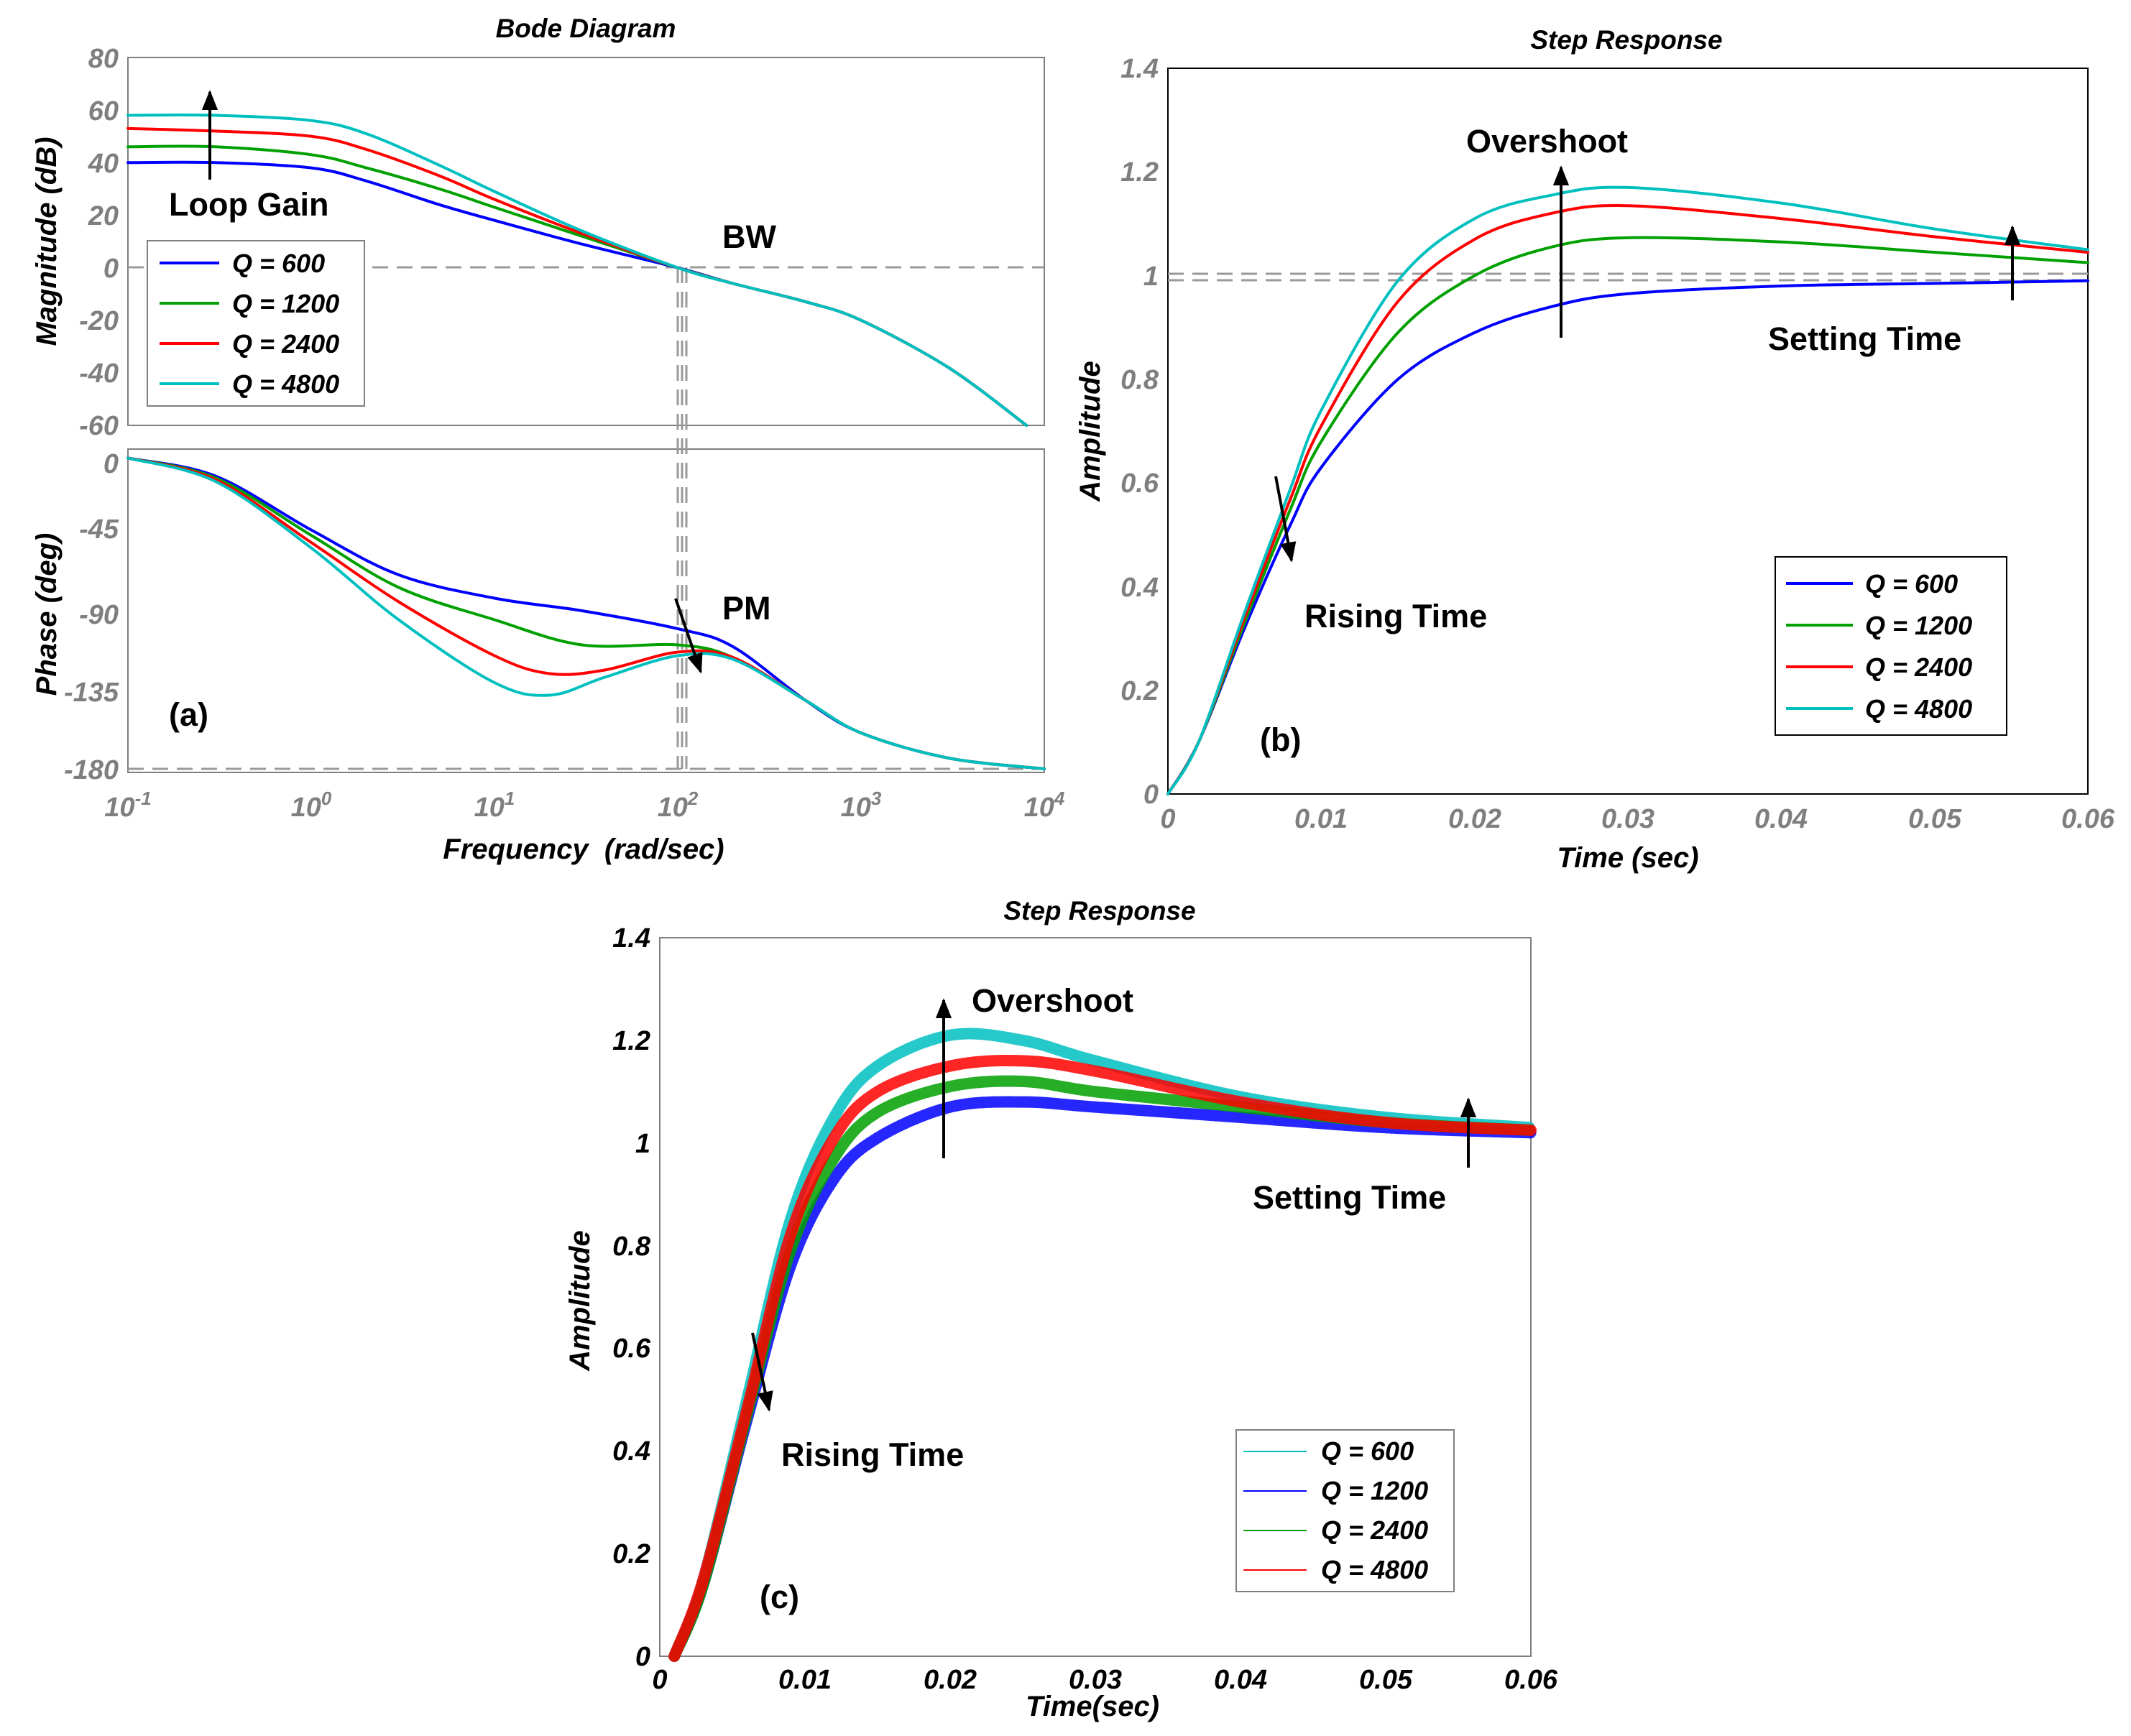  What do you see at coordinates (111, 269) in the screenshot?
I see `mag-tick-0: 0` at bounding box center [111, 269].